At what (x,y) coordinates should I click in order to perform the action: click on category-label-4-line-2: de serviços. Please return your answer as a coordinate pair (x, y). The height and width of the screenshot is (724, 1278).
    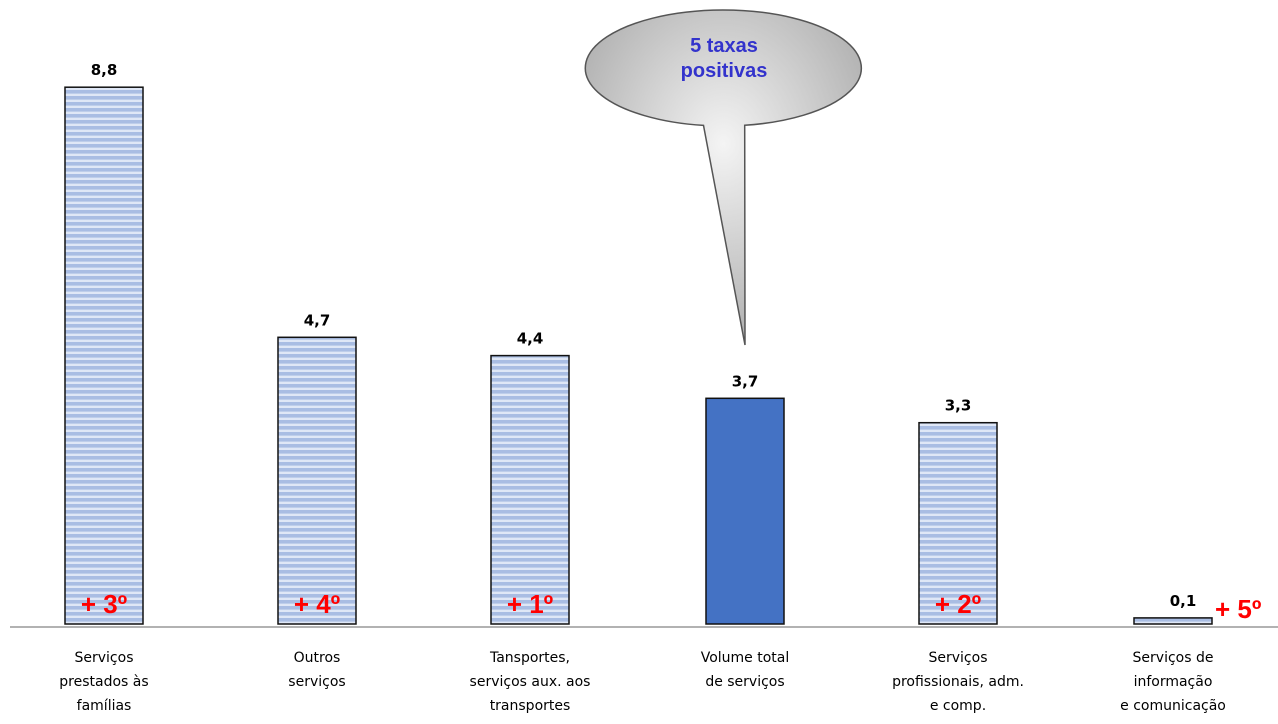
    Looking at the image, I should click on (744, 682).